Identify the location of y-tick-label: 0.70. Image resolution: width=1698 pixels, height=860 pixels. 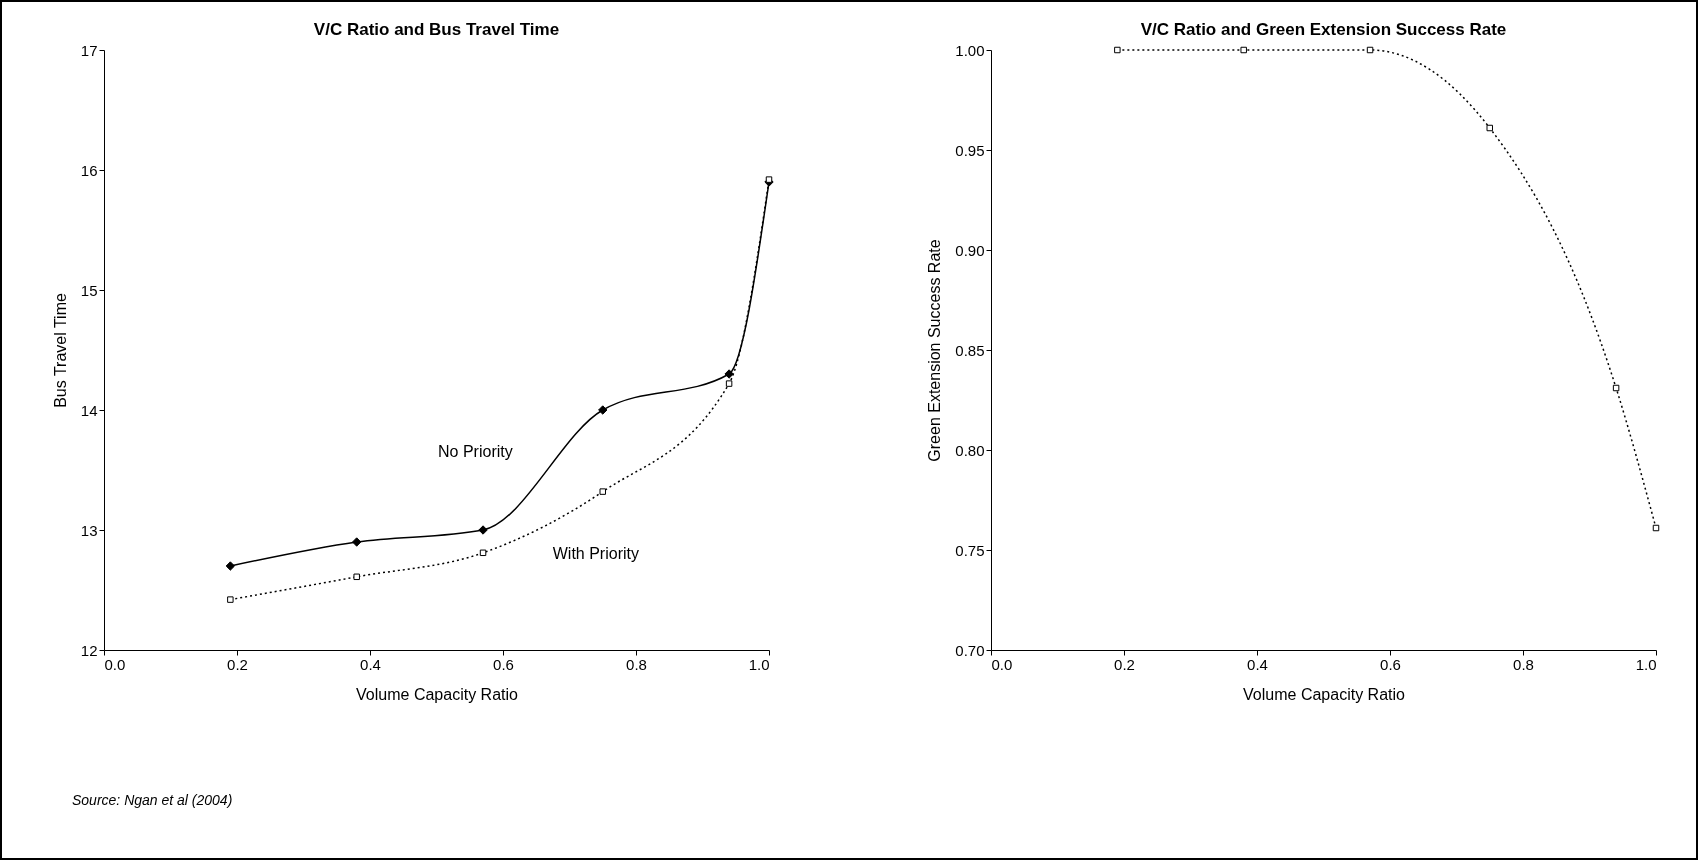
(970, 650).